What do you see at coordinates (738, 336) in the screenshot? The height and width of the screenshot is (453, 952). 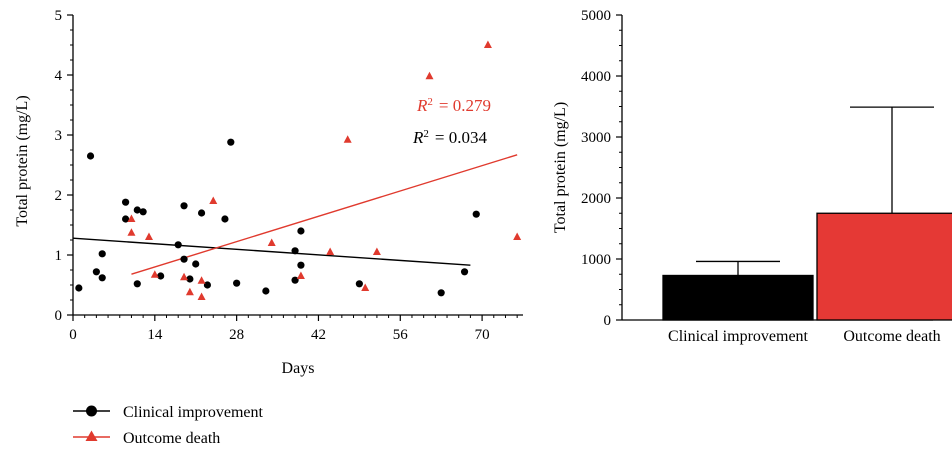 I see `bar-category-label: Clinical improvement` at bounding box center [738, 336].